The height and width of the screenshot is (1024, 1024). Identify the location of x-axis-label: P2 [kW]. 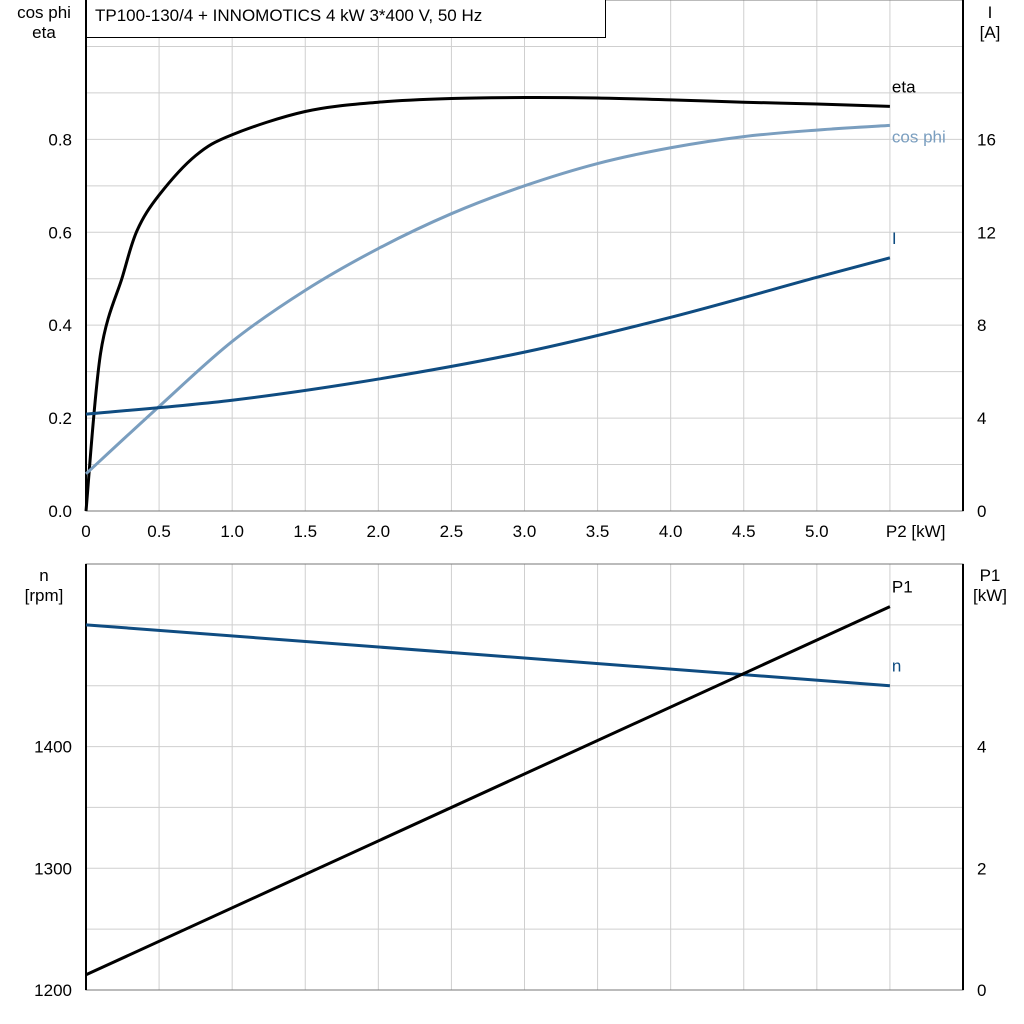
(916, 531).